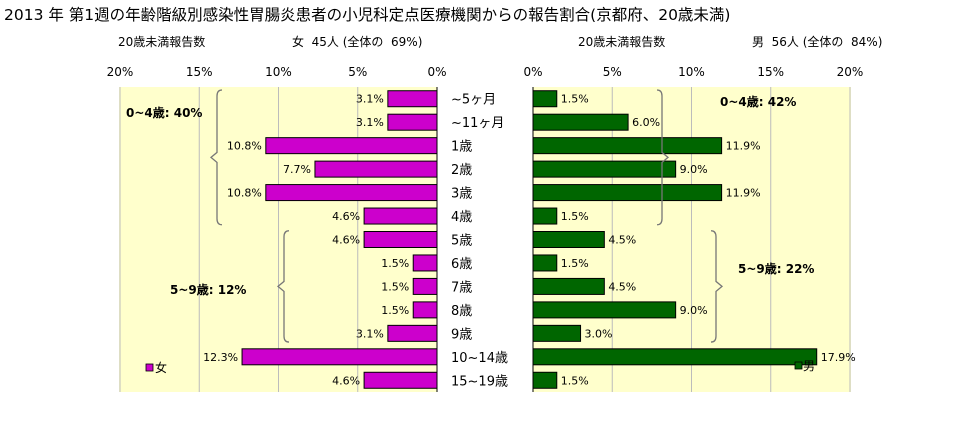  I want to click on left-tick-label: 5%, so click(357, 72).